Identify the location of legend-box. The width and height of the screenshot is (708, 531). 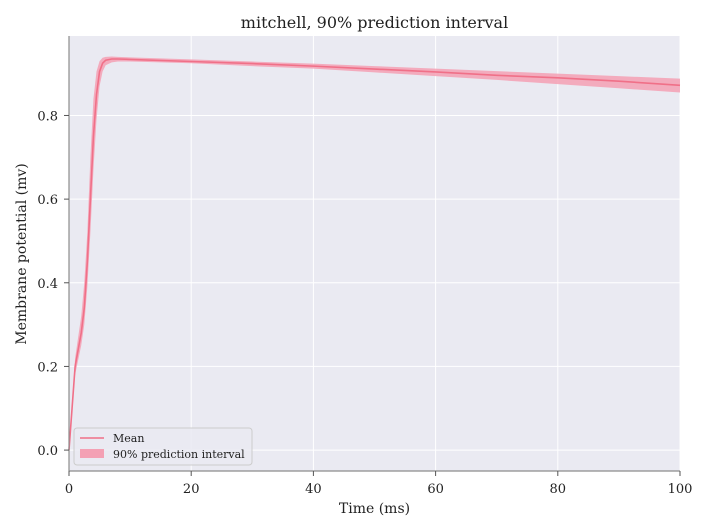
(163, 446).